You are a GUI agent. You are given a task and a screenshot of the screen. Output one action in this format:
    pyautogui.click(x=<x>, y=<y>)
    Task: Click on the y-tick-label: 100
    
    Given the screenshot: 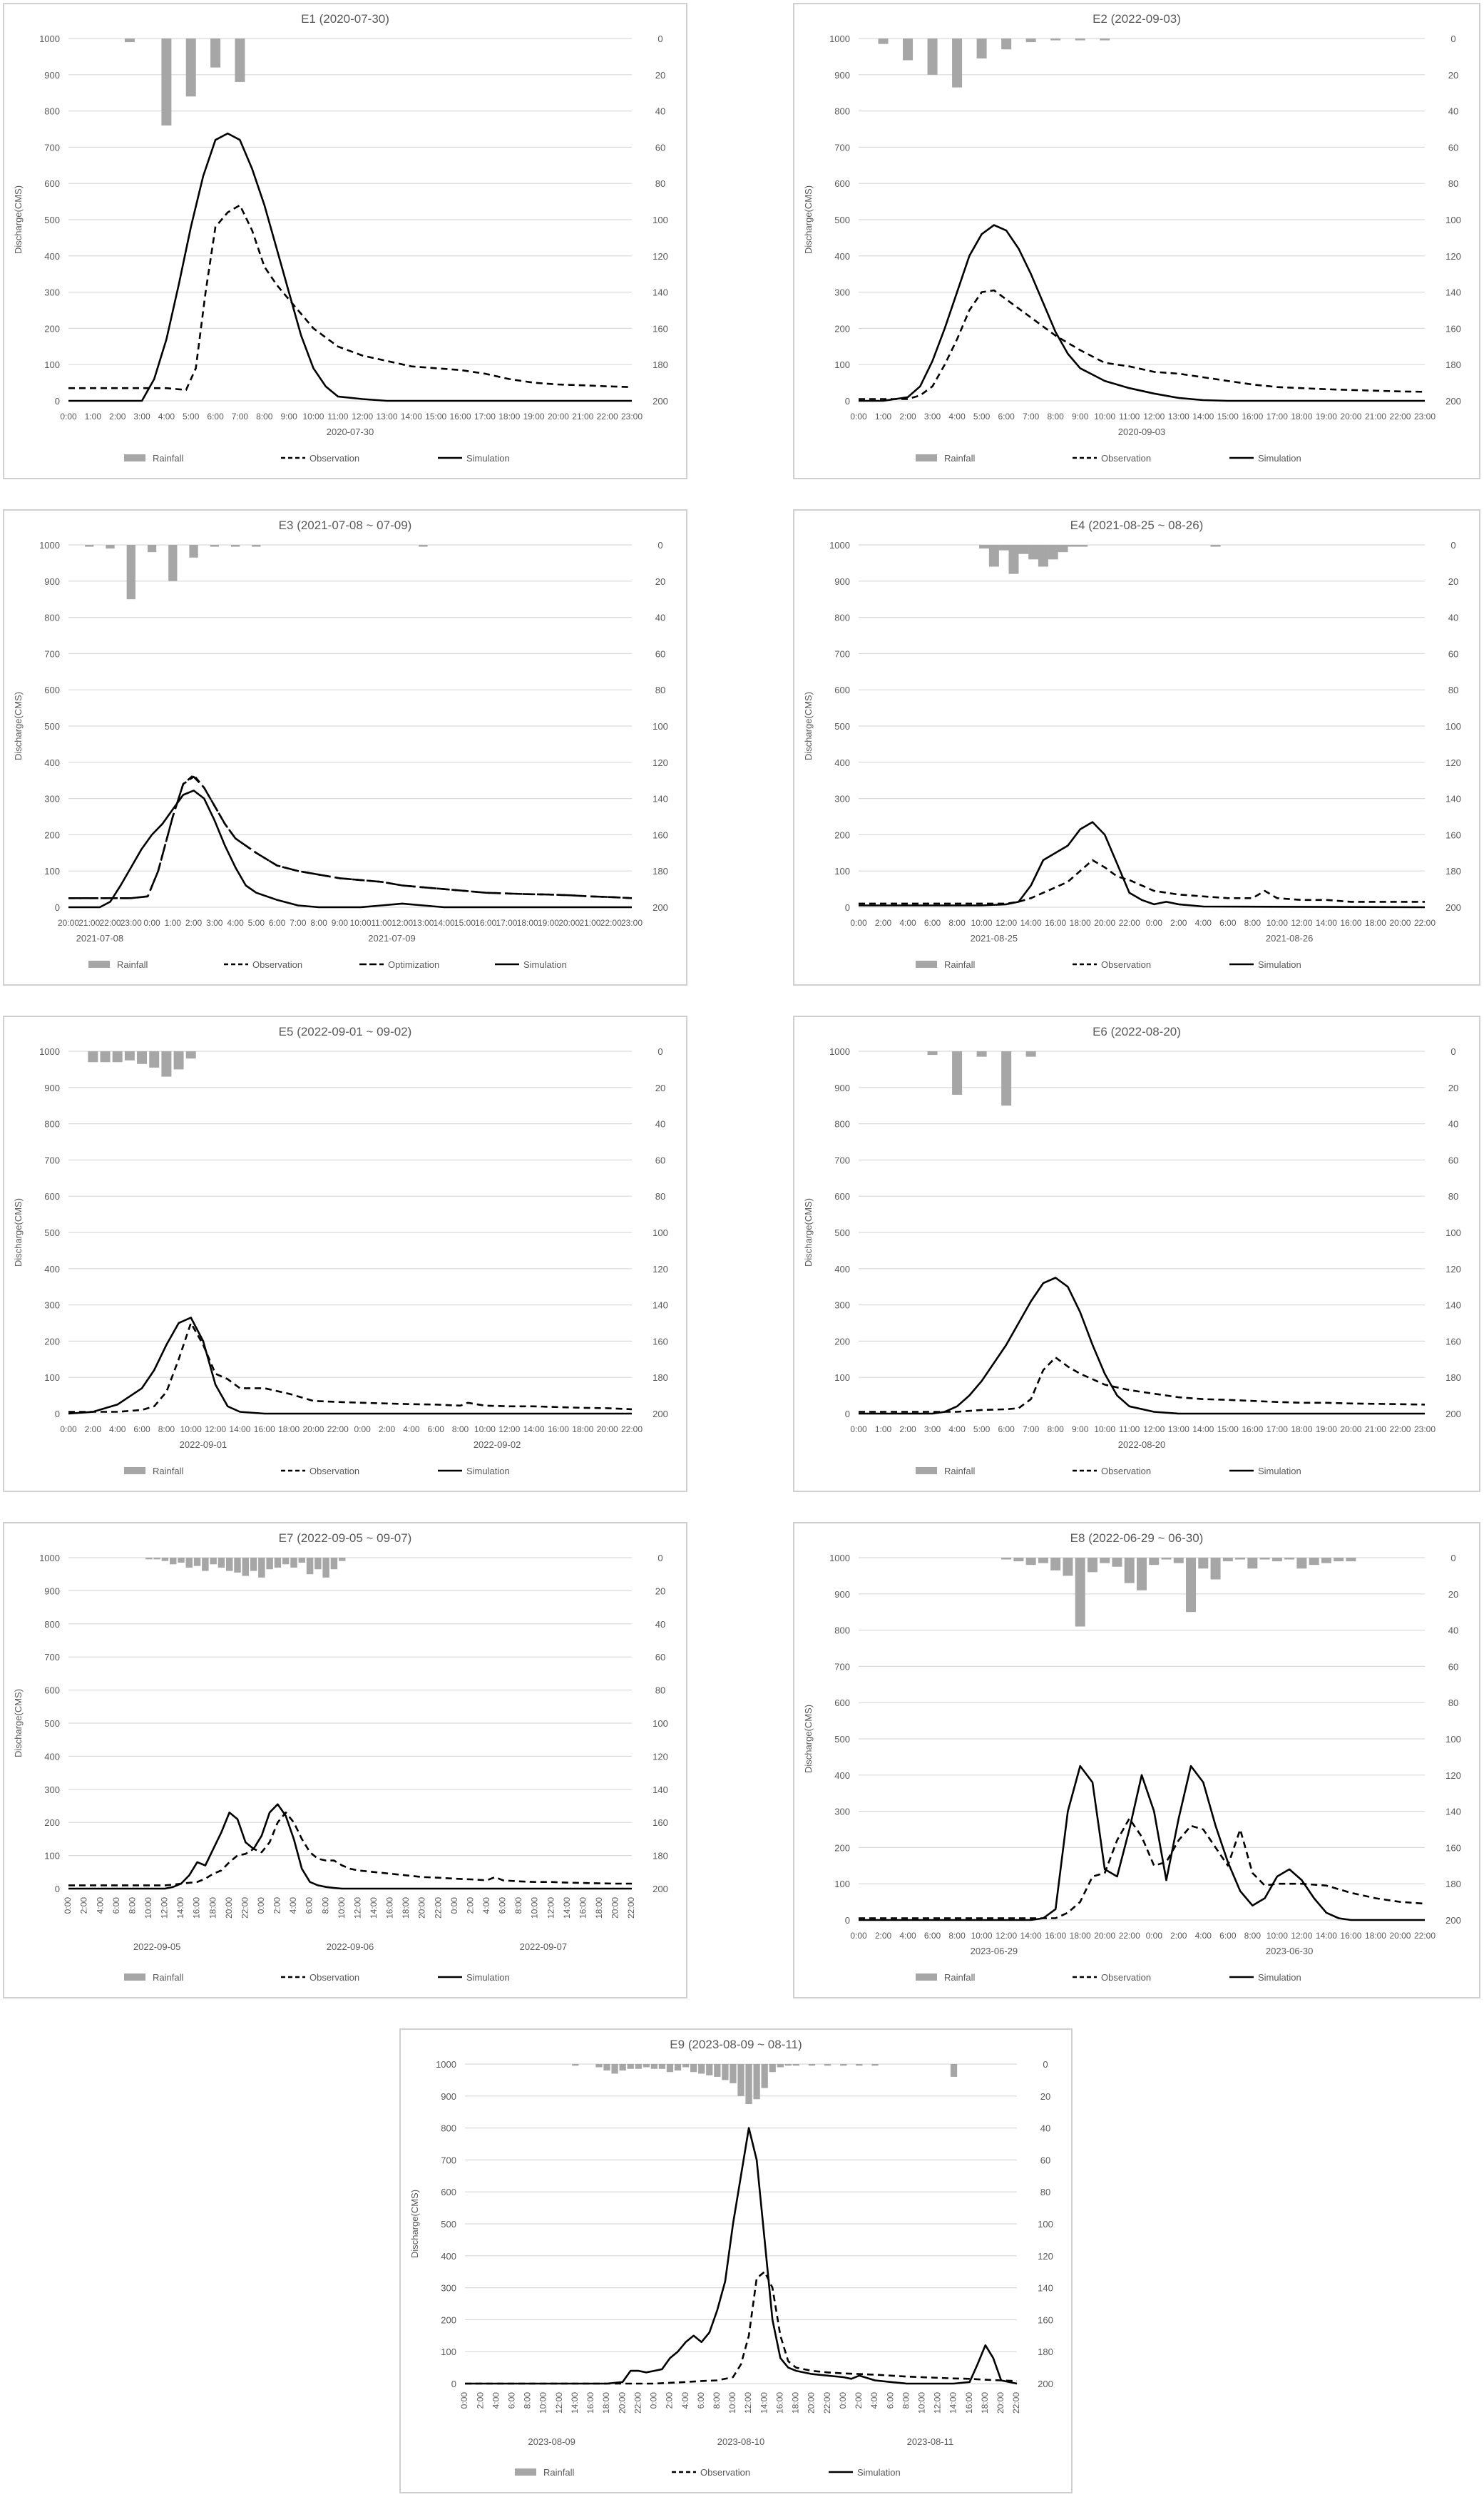 What is the action you would take?
    pyautogui.click(x=842, y=1884)
    